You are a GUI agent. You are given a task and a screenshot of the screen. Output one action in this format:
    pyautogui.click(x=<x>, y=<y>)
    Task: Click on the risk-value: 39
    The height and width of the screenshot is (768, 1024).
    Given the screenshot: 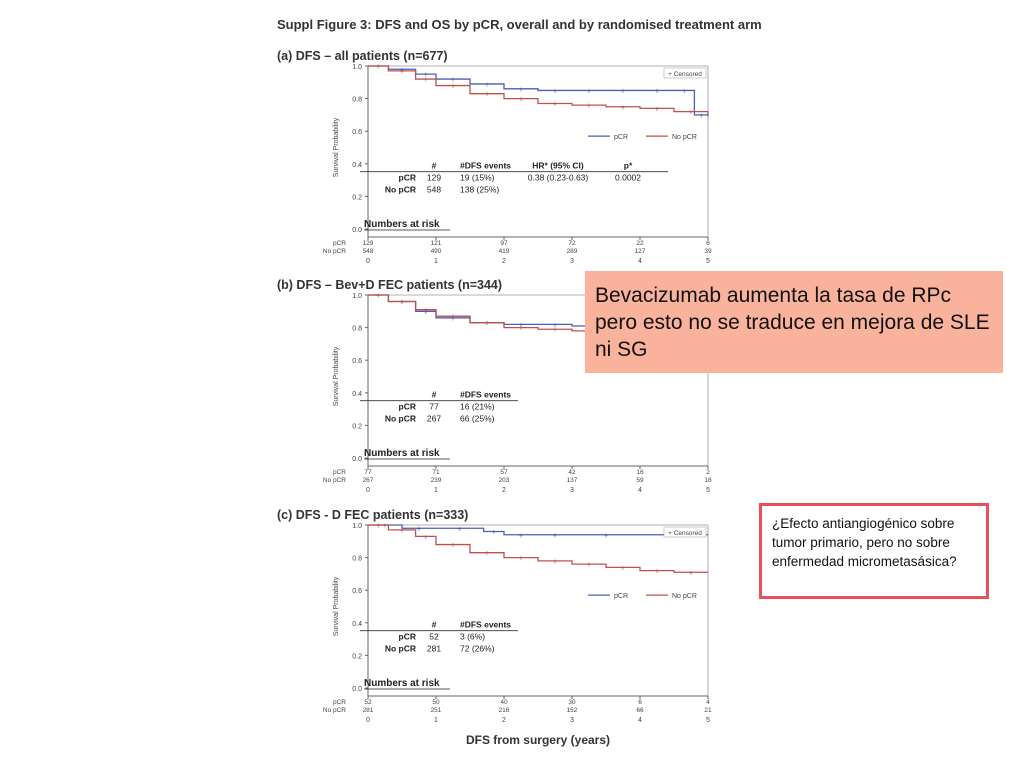 What is the action you would take?
    pyautogui.click(x=708, y=251)
    